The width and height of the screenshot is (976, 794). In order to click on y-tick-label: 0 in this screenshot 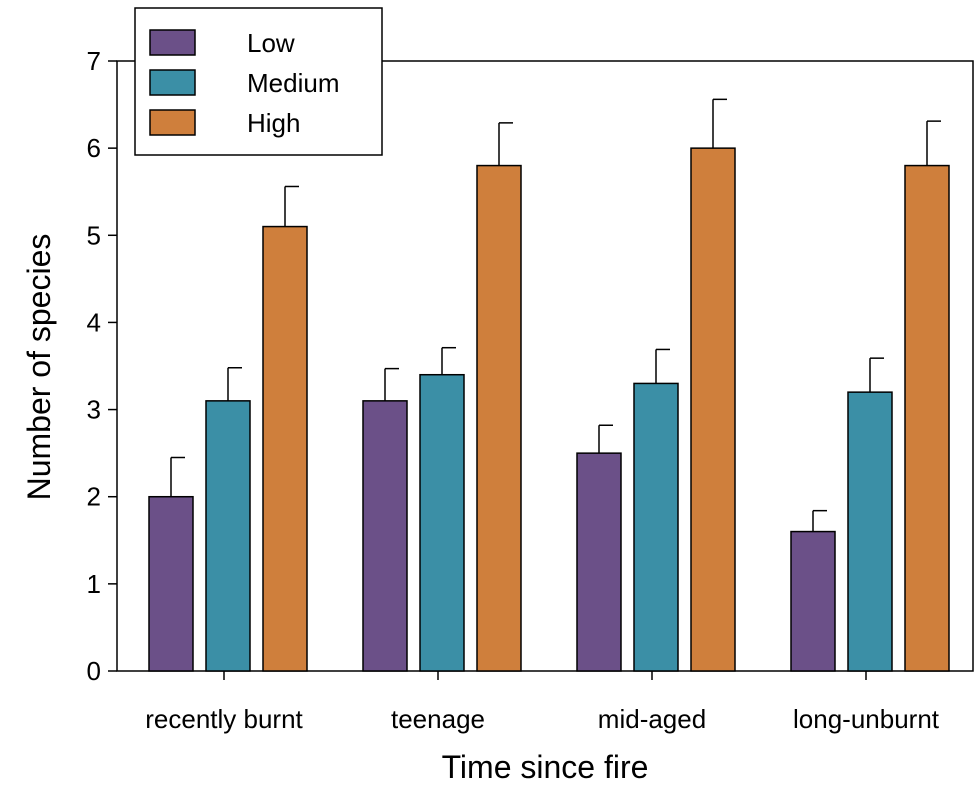, I will do `click(94, 671)`.